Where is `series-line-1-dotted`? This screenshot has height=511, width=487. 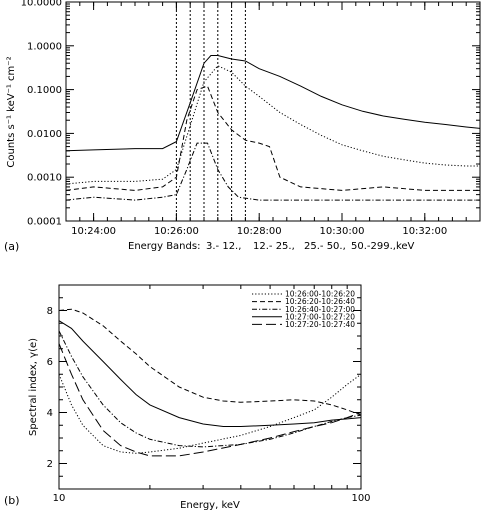
series-line-1-dotted is located at coordinates (210, 413).